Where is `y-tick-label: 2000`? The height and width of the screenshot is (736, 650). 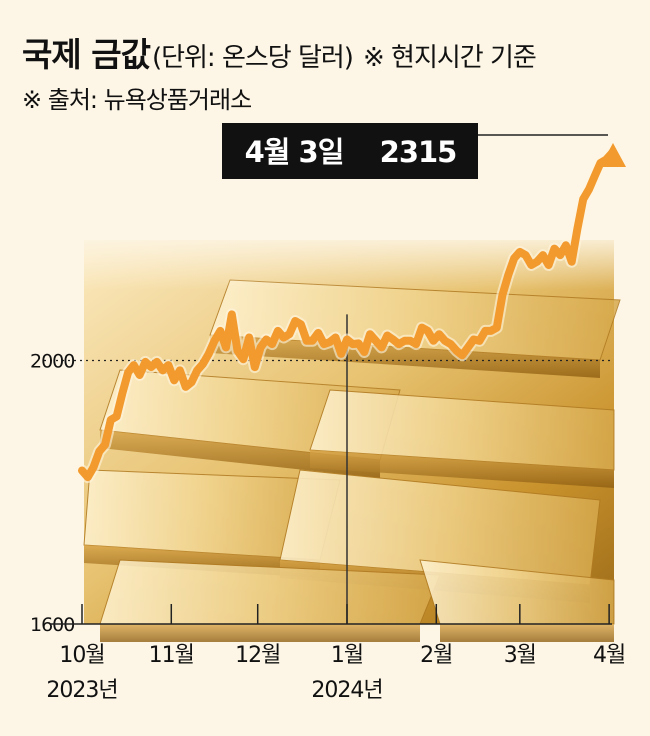 y-tick-label: 2000 is located at coordinates (52, 362).